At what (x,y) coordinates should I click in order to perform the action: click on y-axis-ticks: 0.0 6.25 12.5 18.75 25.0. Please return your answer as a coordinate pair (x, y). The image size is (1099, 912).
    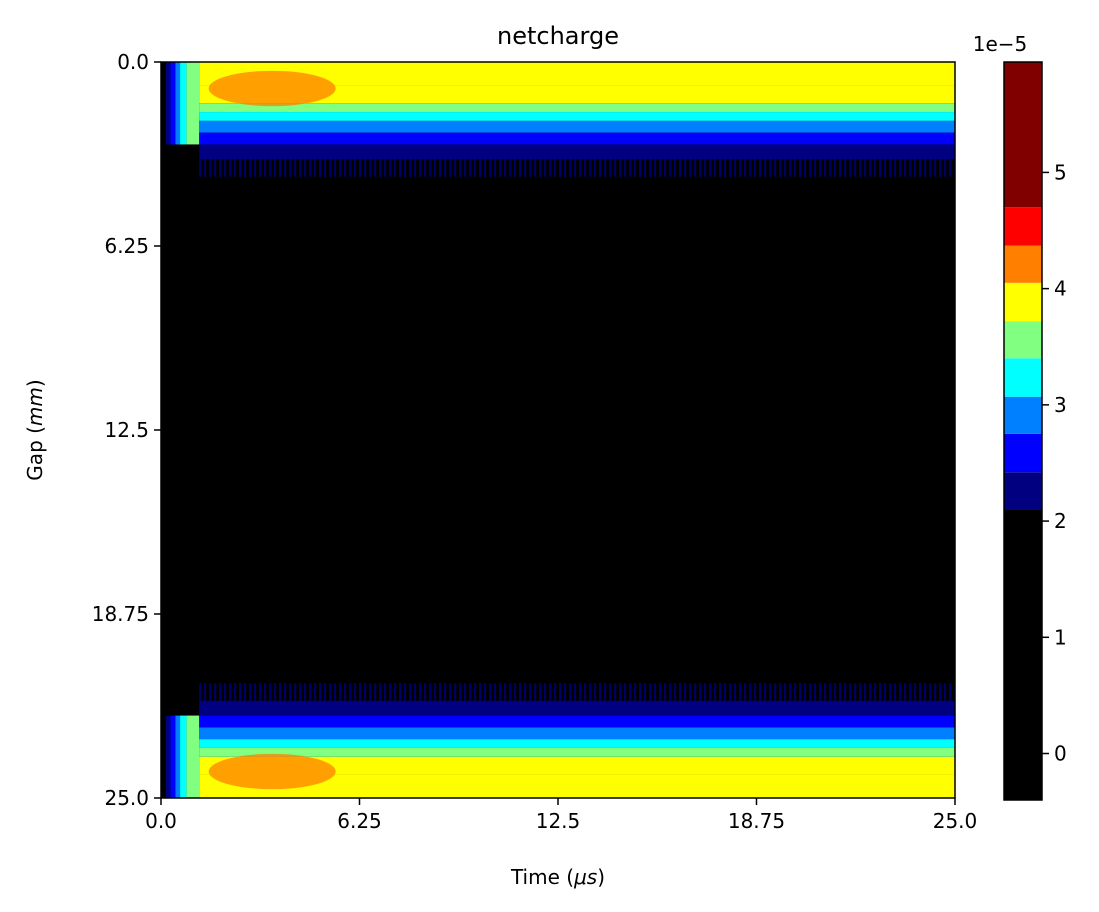
    Looking at the image, I should click on (126, 430).